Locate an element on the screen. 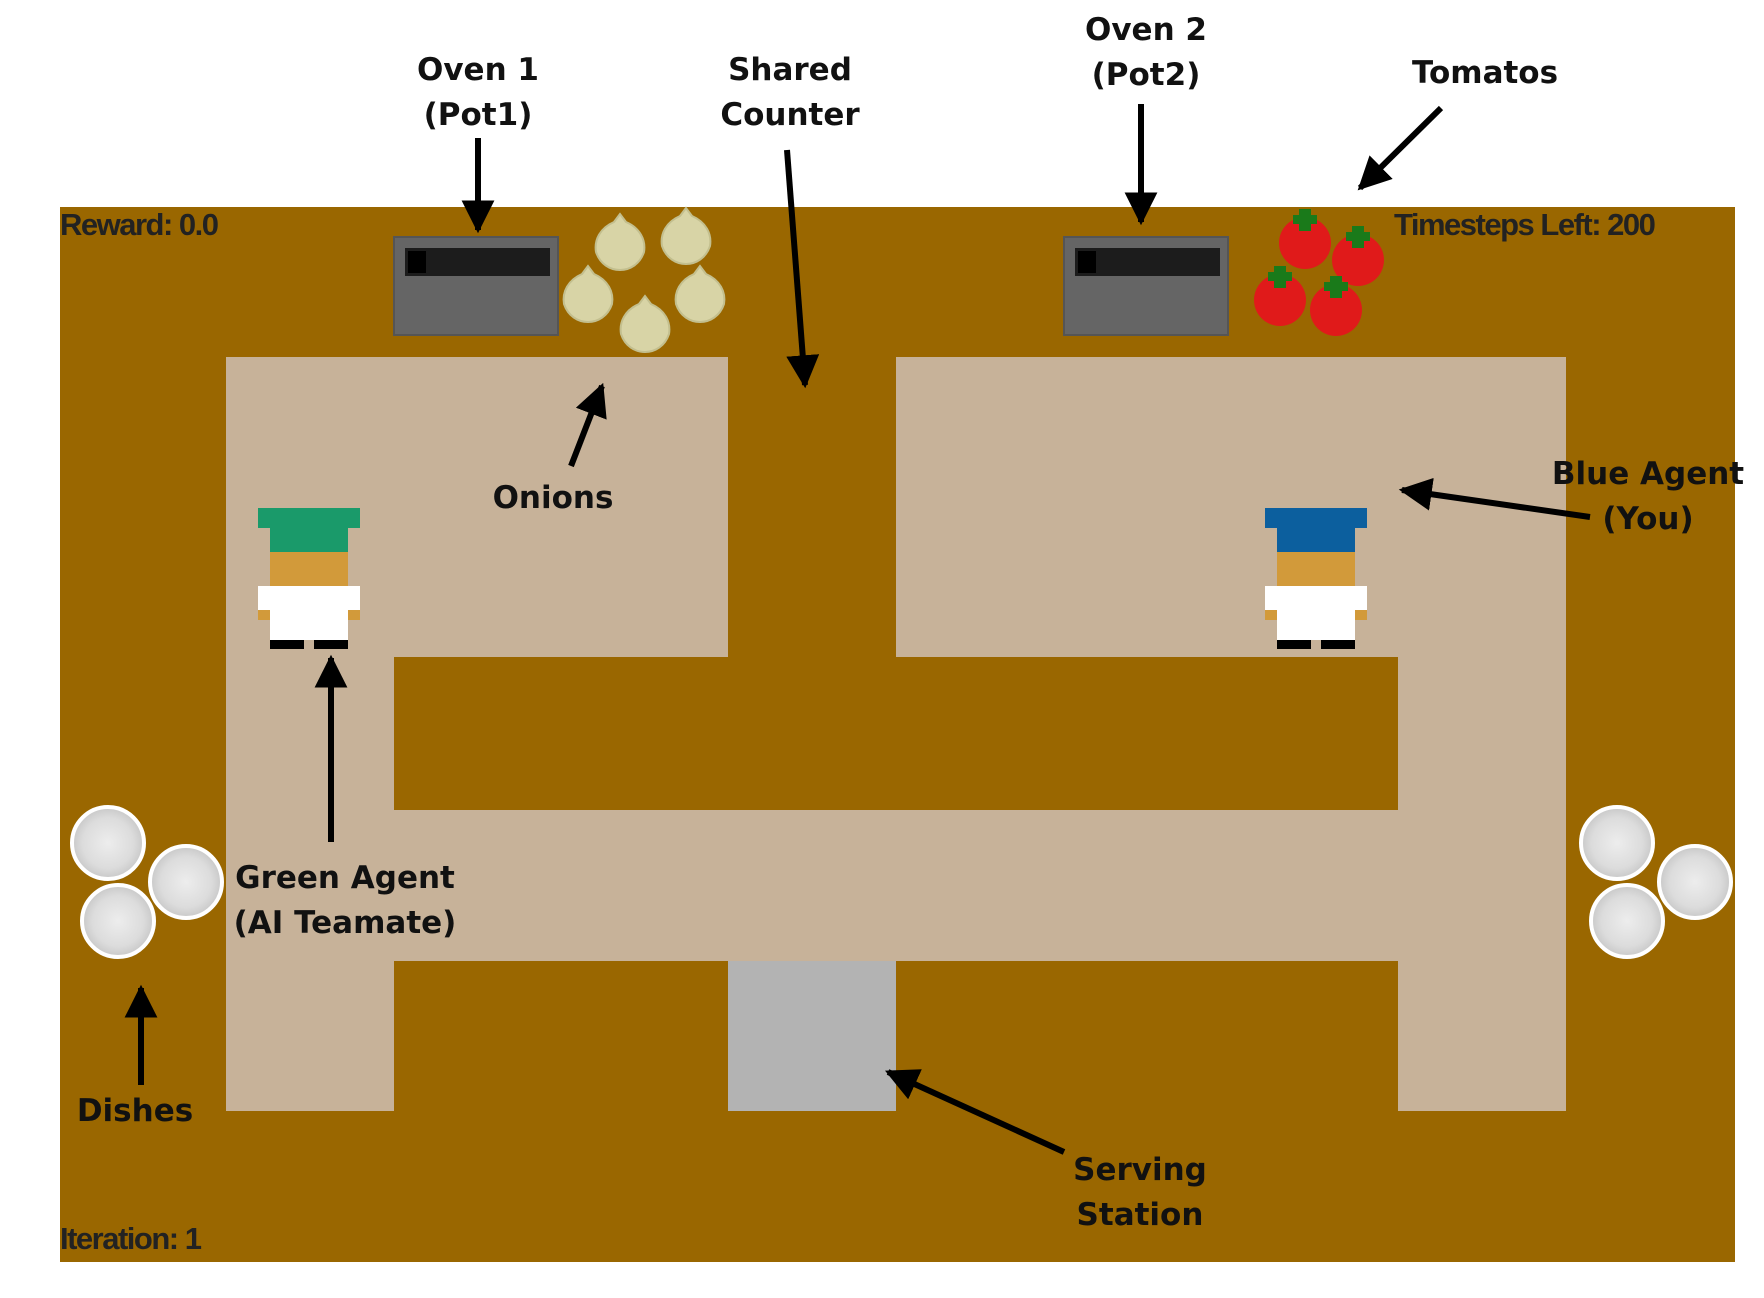 Image resolution: width=1764 pixels, height=1298 pixels. floor-right-column is located at coordinates (1482, 884).